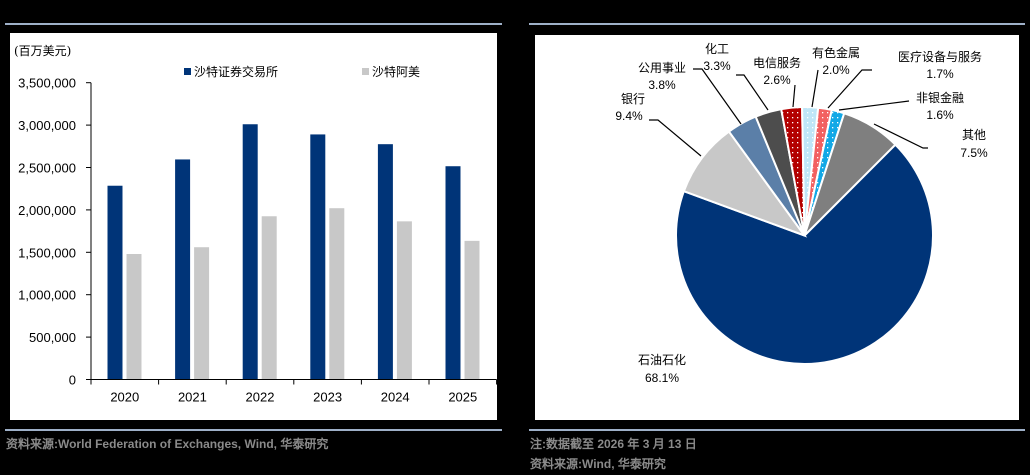 The image size is (1030, 475). Describe the element at coordinates (940, 115) in the screenshot. I see `label-nonbank-pct: 1.6%` at that location.